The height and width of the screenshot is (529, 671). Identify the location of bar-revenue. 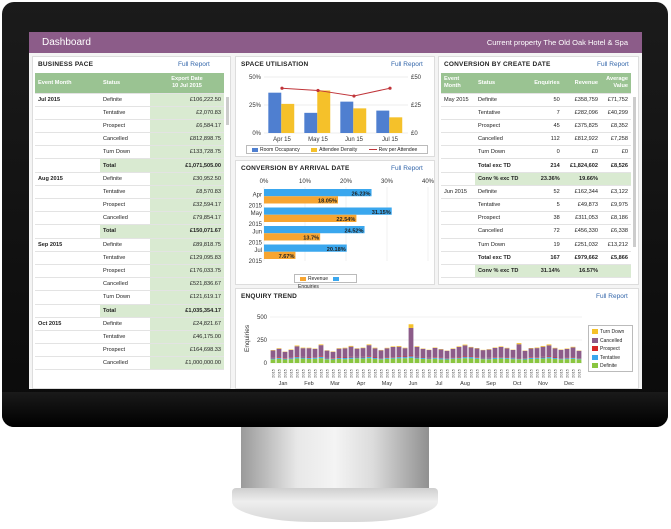
(310, 218).